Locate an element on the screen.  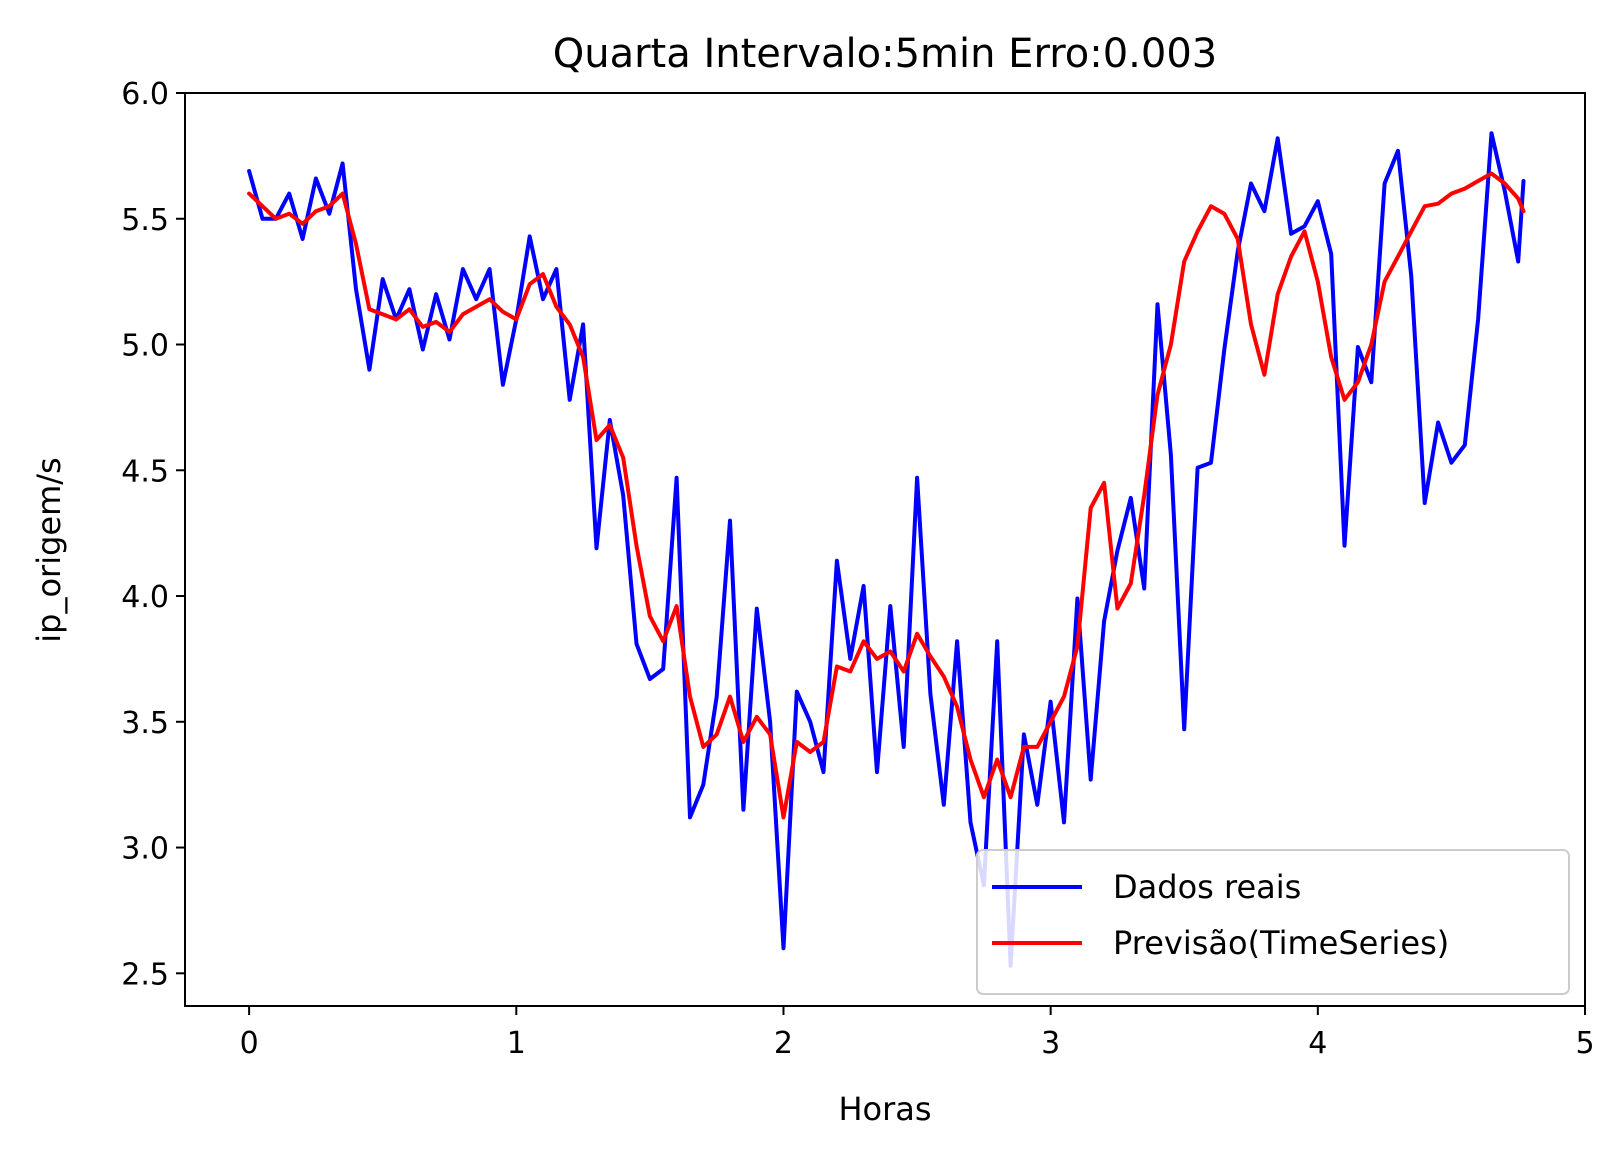
y-tick-label: 2.5 is located at coordinates (145, 974).